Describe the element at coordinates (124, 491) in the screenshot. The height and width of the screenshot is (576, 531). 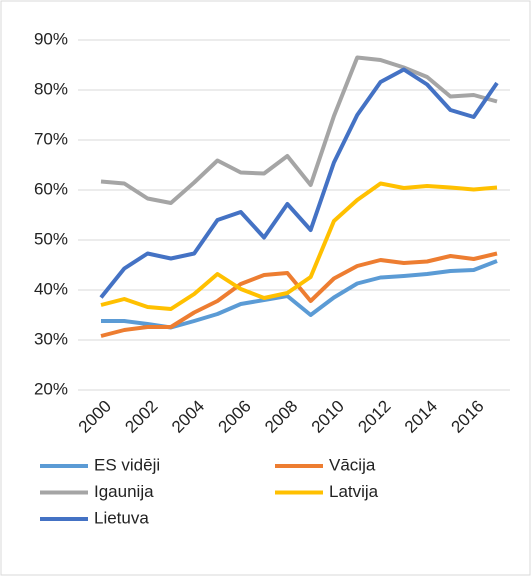
I see `legend-label: Igaunija` at that location.